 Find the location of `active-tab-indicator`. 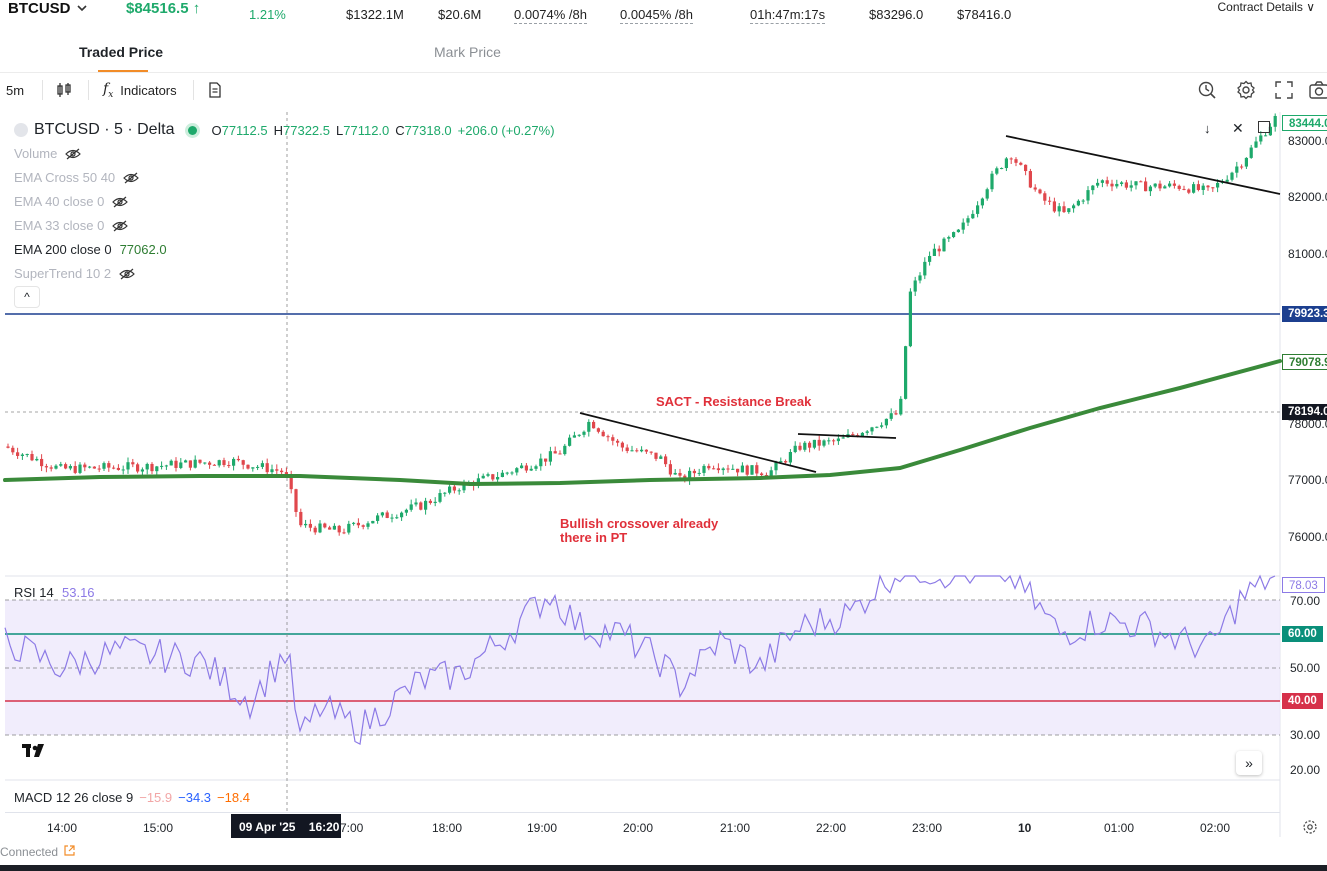

active-tab-indicator is located at coordinates (123, 71).